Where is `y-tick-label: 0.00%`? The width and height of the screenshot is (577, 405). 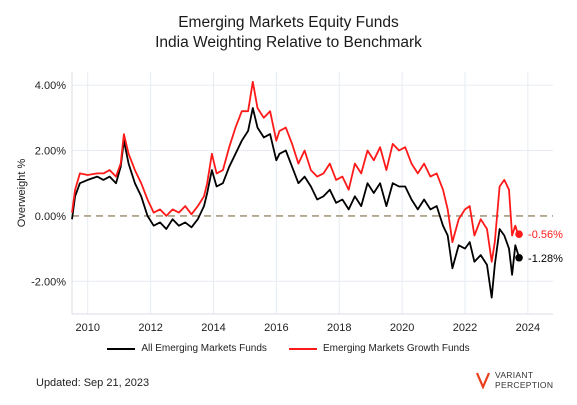
y-tick-label: 0.00% is located at coordinates (50, 217).